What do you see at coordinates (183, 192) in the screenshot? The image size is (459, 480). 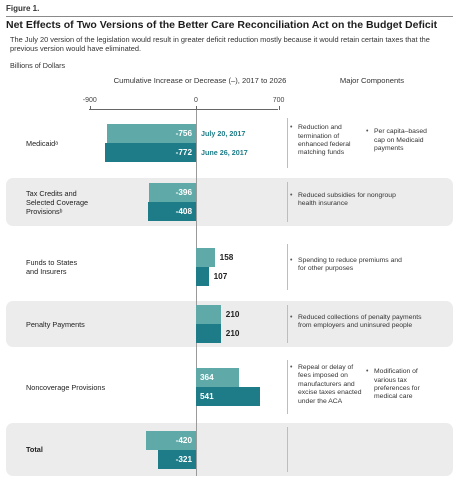 I see `value-label: -396` at bounding box center [183, 192].